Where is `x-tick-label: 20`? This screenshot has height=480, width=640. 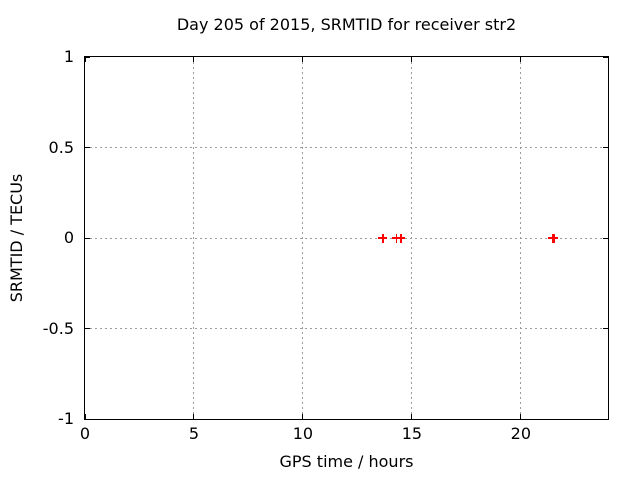 x-tick-label: 20 is located at coordinates (520, 433).